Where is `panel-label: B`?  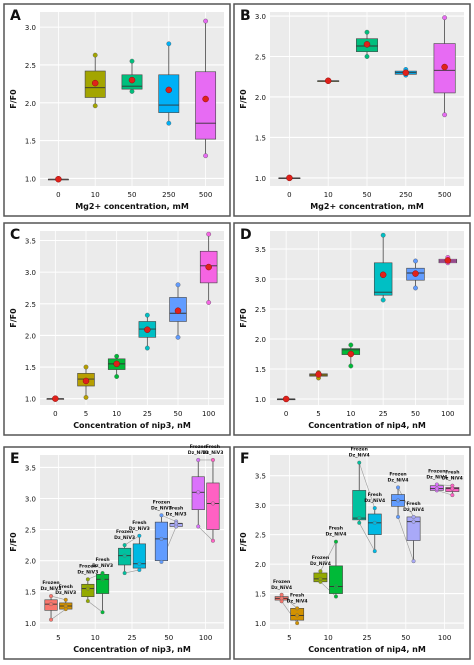
panel-label: B is located at coordinates (245, 16).